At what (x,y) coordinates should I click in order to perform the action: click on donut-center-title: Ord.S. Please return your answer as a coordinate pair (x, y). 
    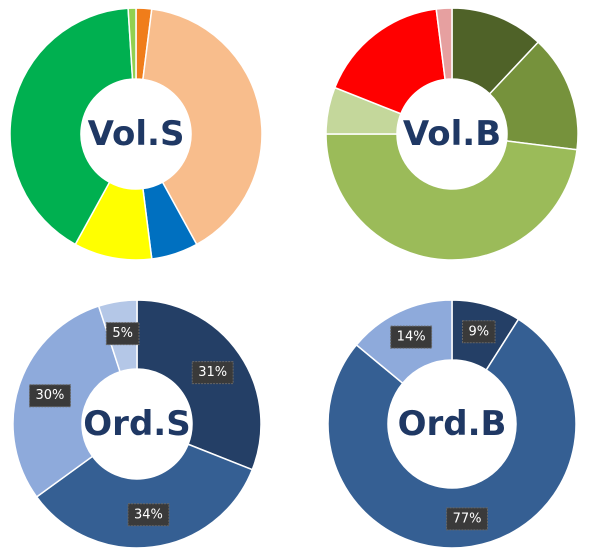
    Looking at the image, I should click on (136, 424).